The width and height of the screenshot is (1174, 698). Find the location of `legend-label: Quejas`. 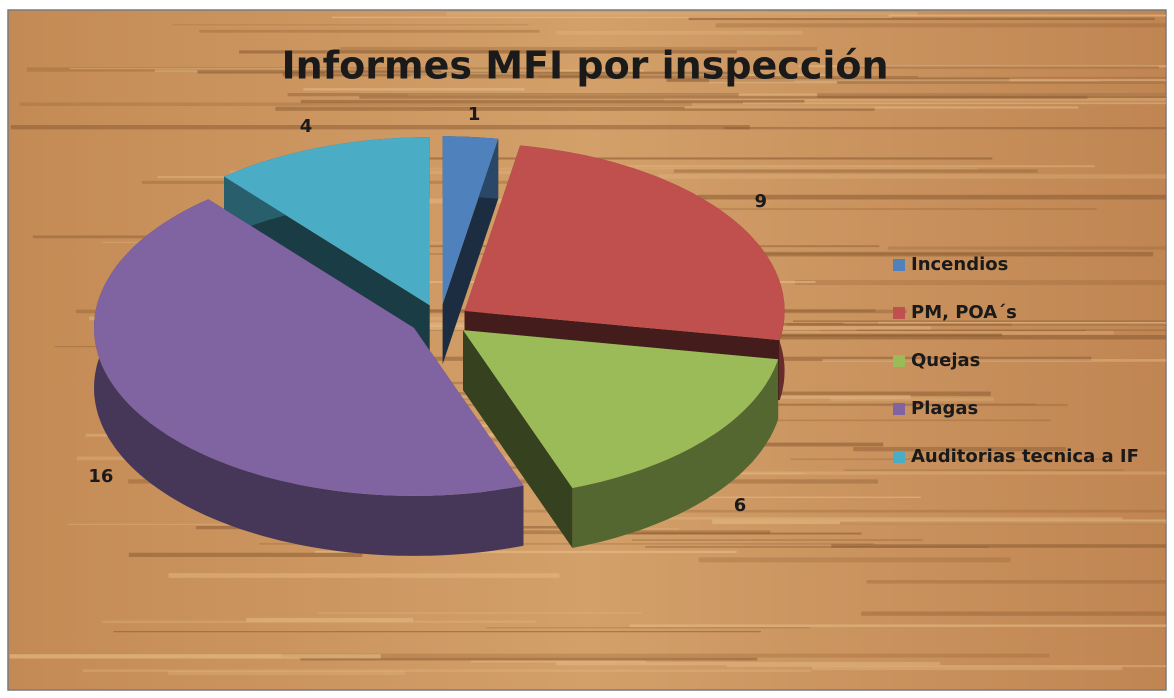

legend-label: Quejas is located at coordinates (945, 360).